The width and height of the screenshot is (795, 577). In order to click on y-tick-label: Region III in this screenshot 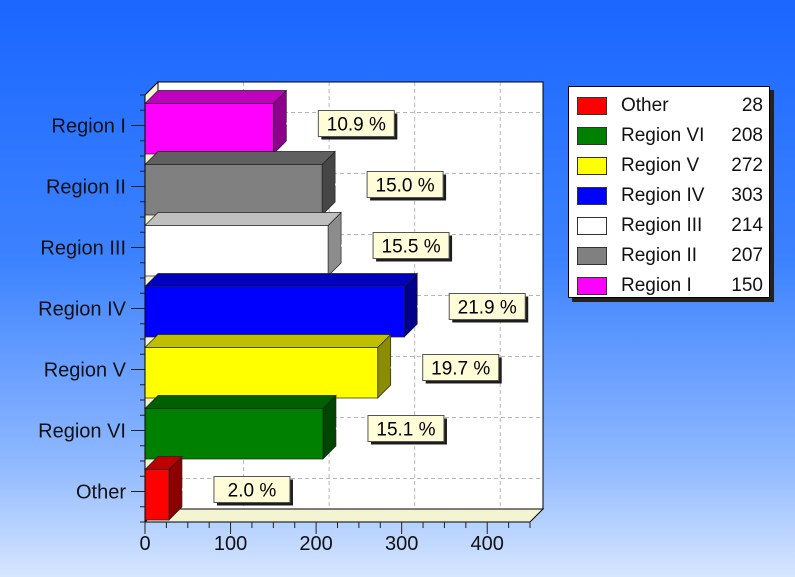, I will do `click(83, 249)`.